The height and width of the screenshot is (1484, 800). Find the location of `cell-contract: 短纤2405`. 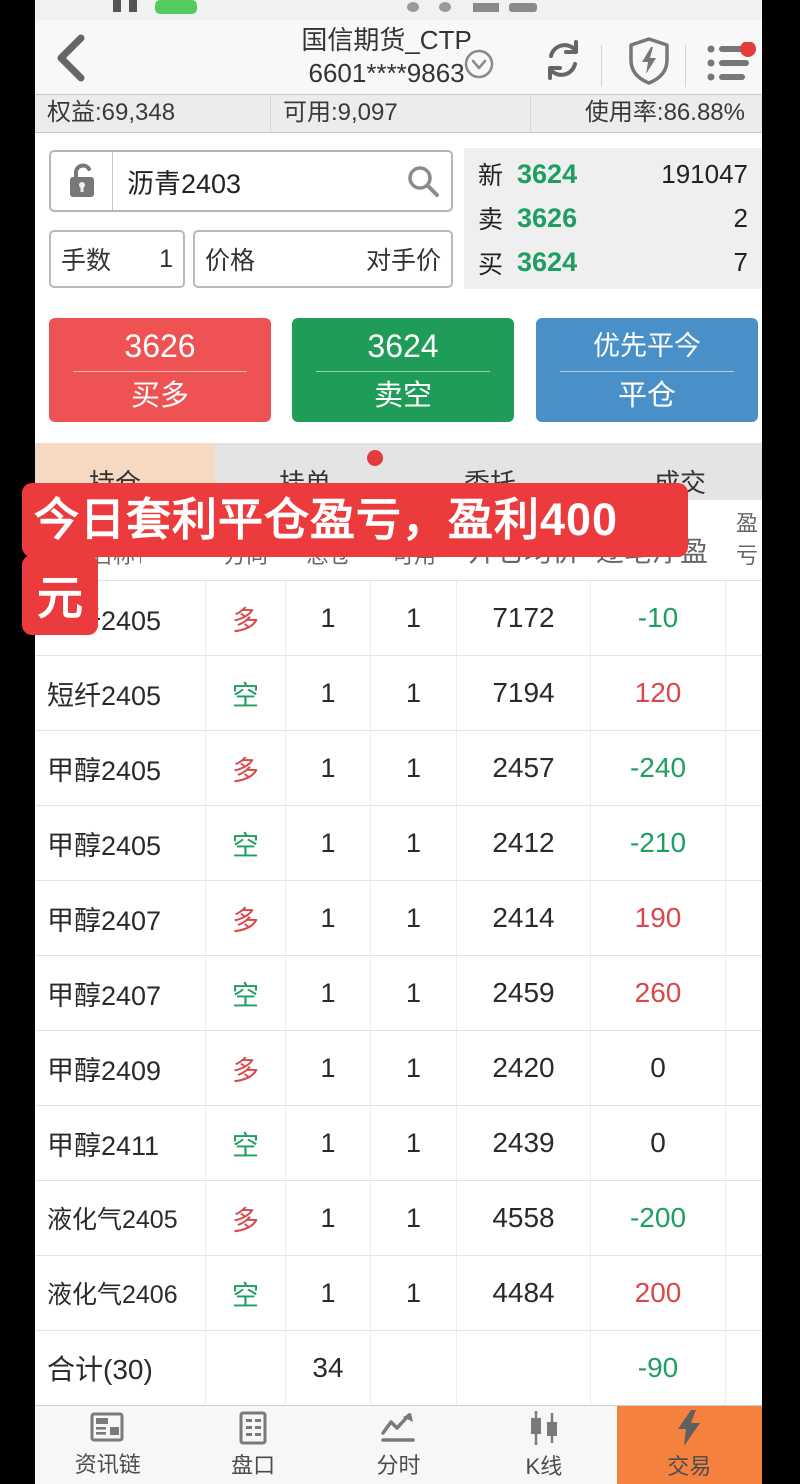

cell-contract: 短纤2405 is located at coordinates (120, 693).